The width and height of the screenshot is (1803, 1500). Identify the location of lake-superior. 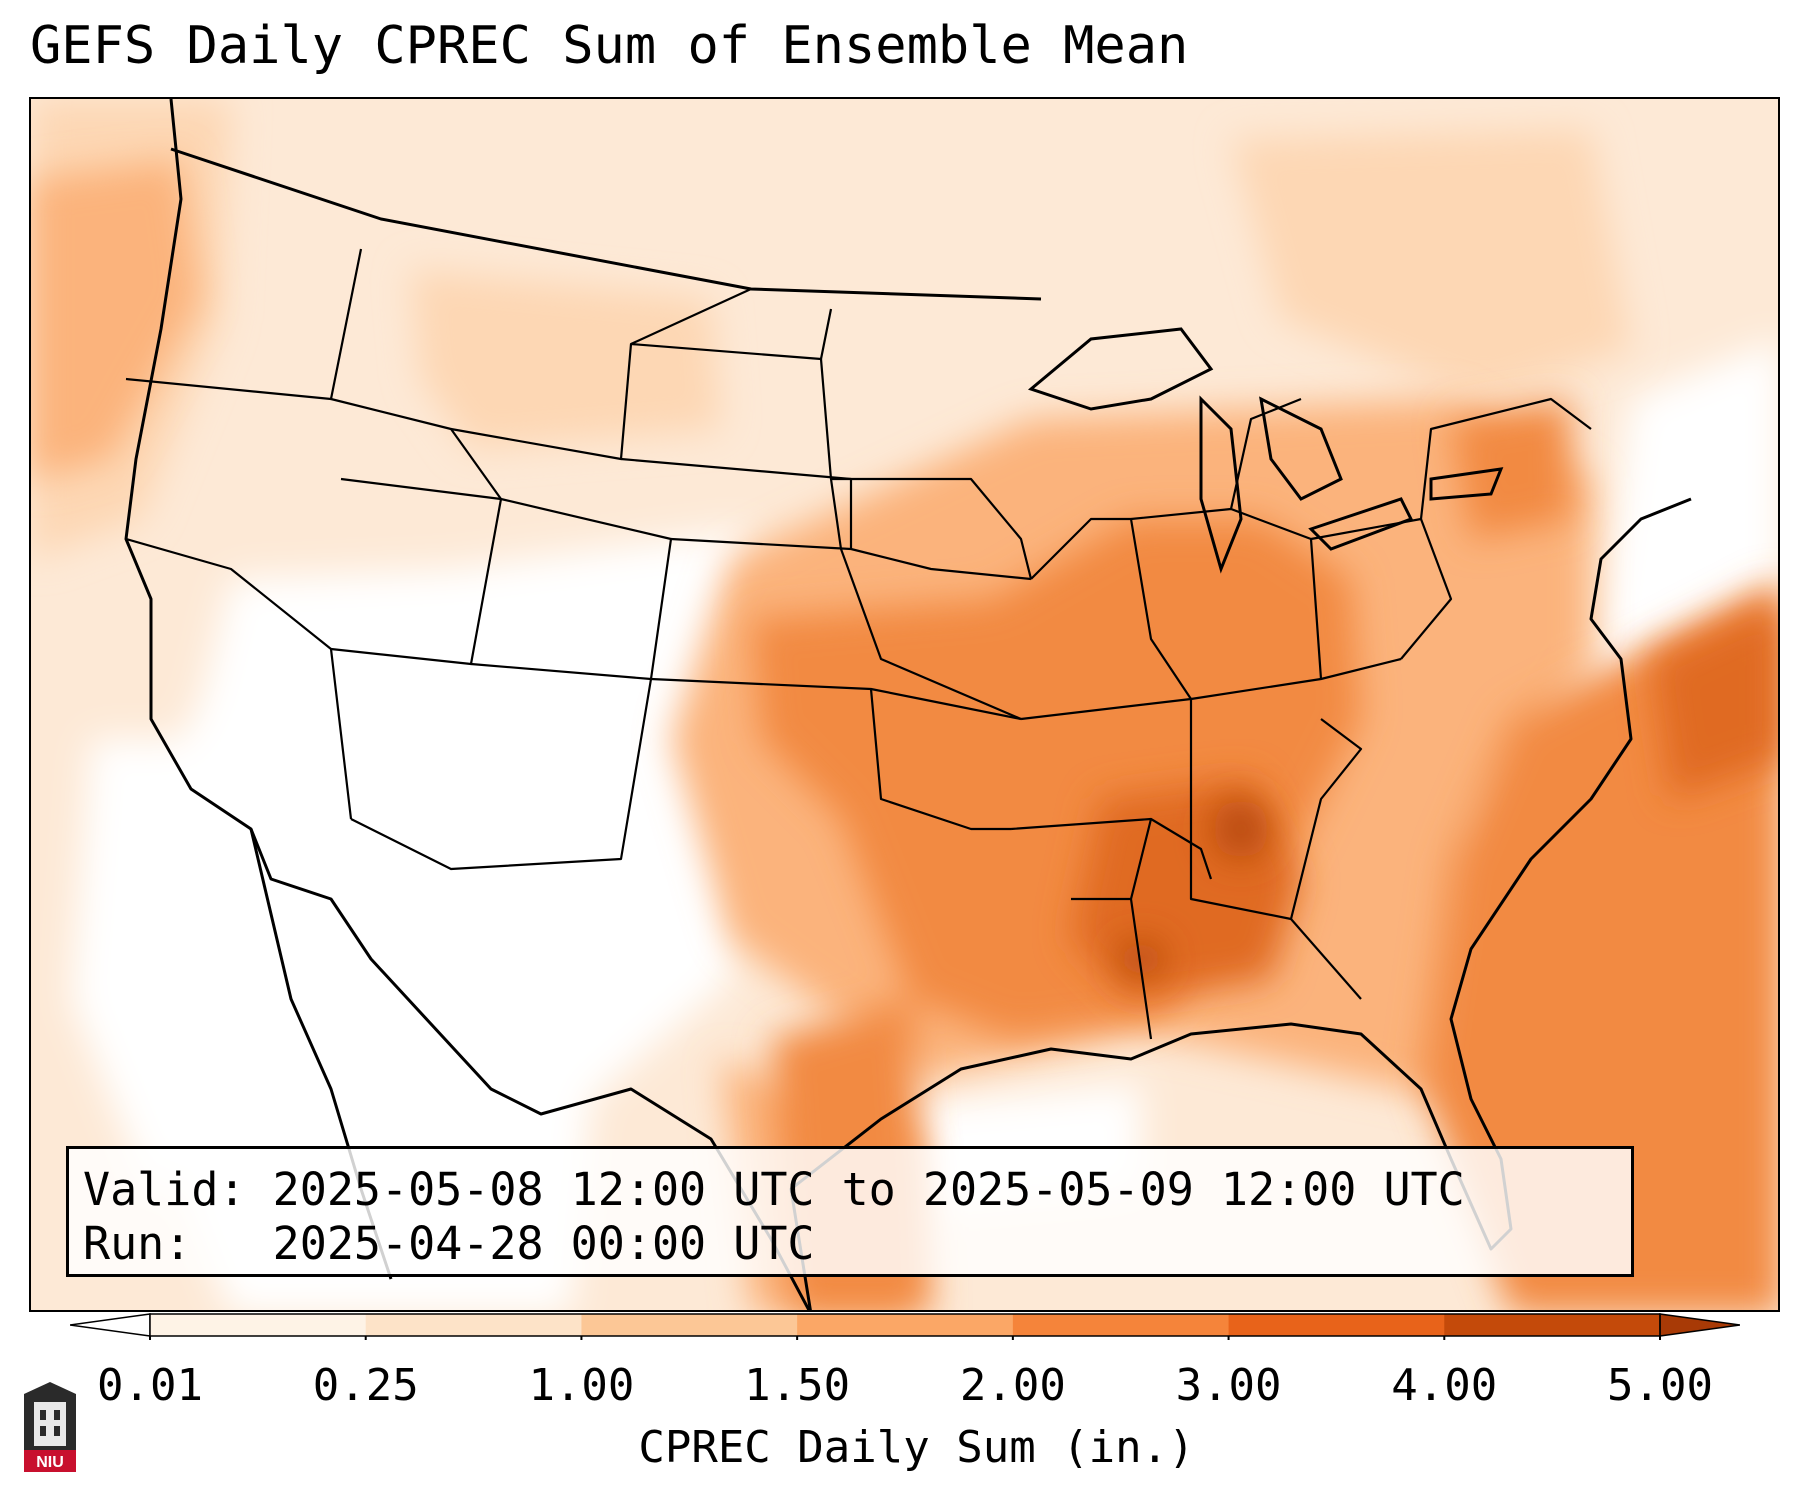
(1120, 369).